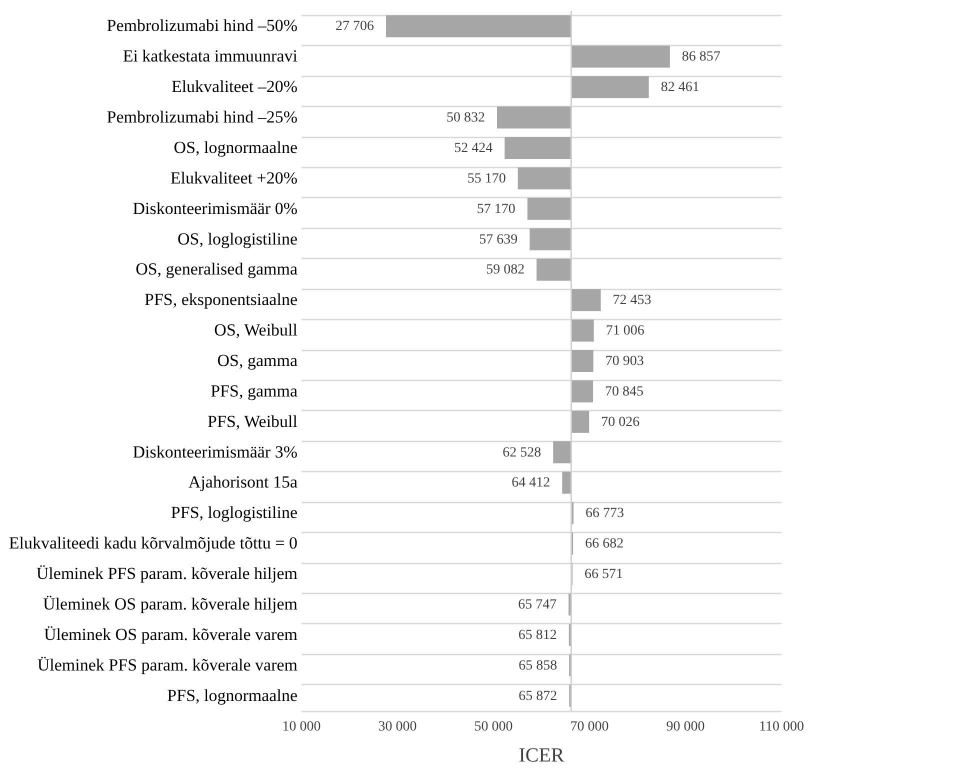 Image resolution: width=953 pixels, height=780 pixels. Describe the element at coordinates (153, 543) in the screenshot. I see `y-tick-label: Elukvaliteedi kadu kõrvalmõjude tõttu = 0` at that location.